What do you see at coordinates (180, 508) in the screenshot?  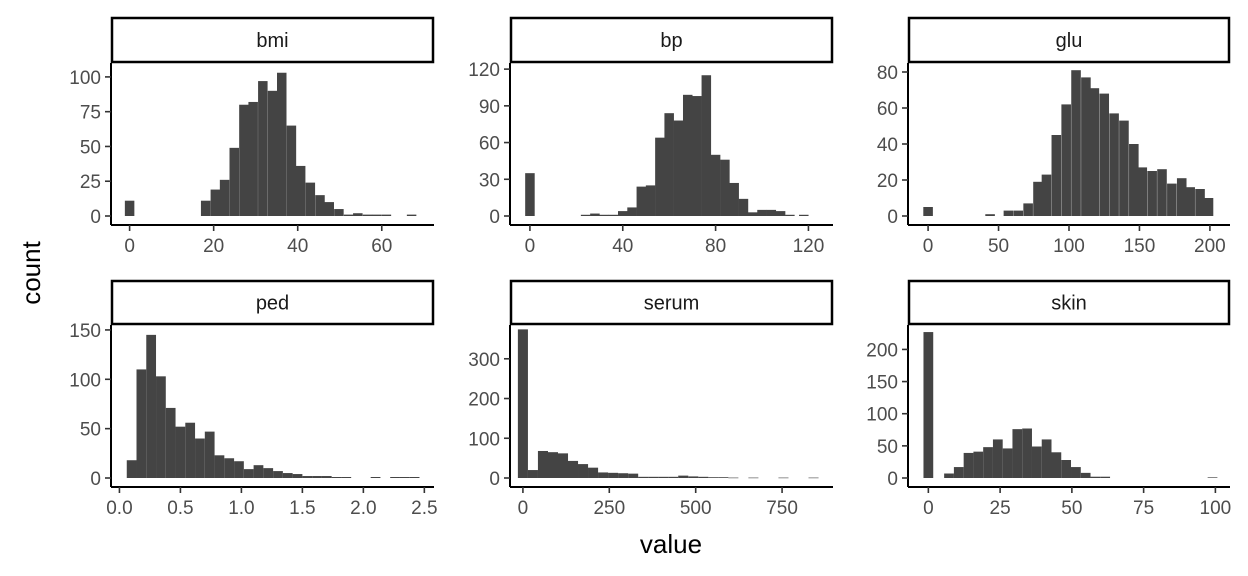 I see `x-tick-label: 0.5` at bounding box center [180, 508].